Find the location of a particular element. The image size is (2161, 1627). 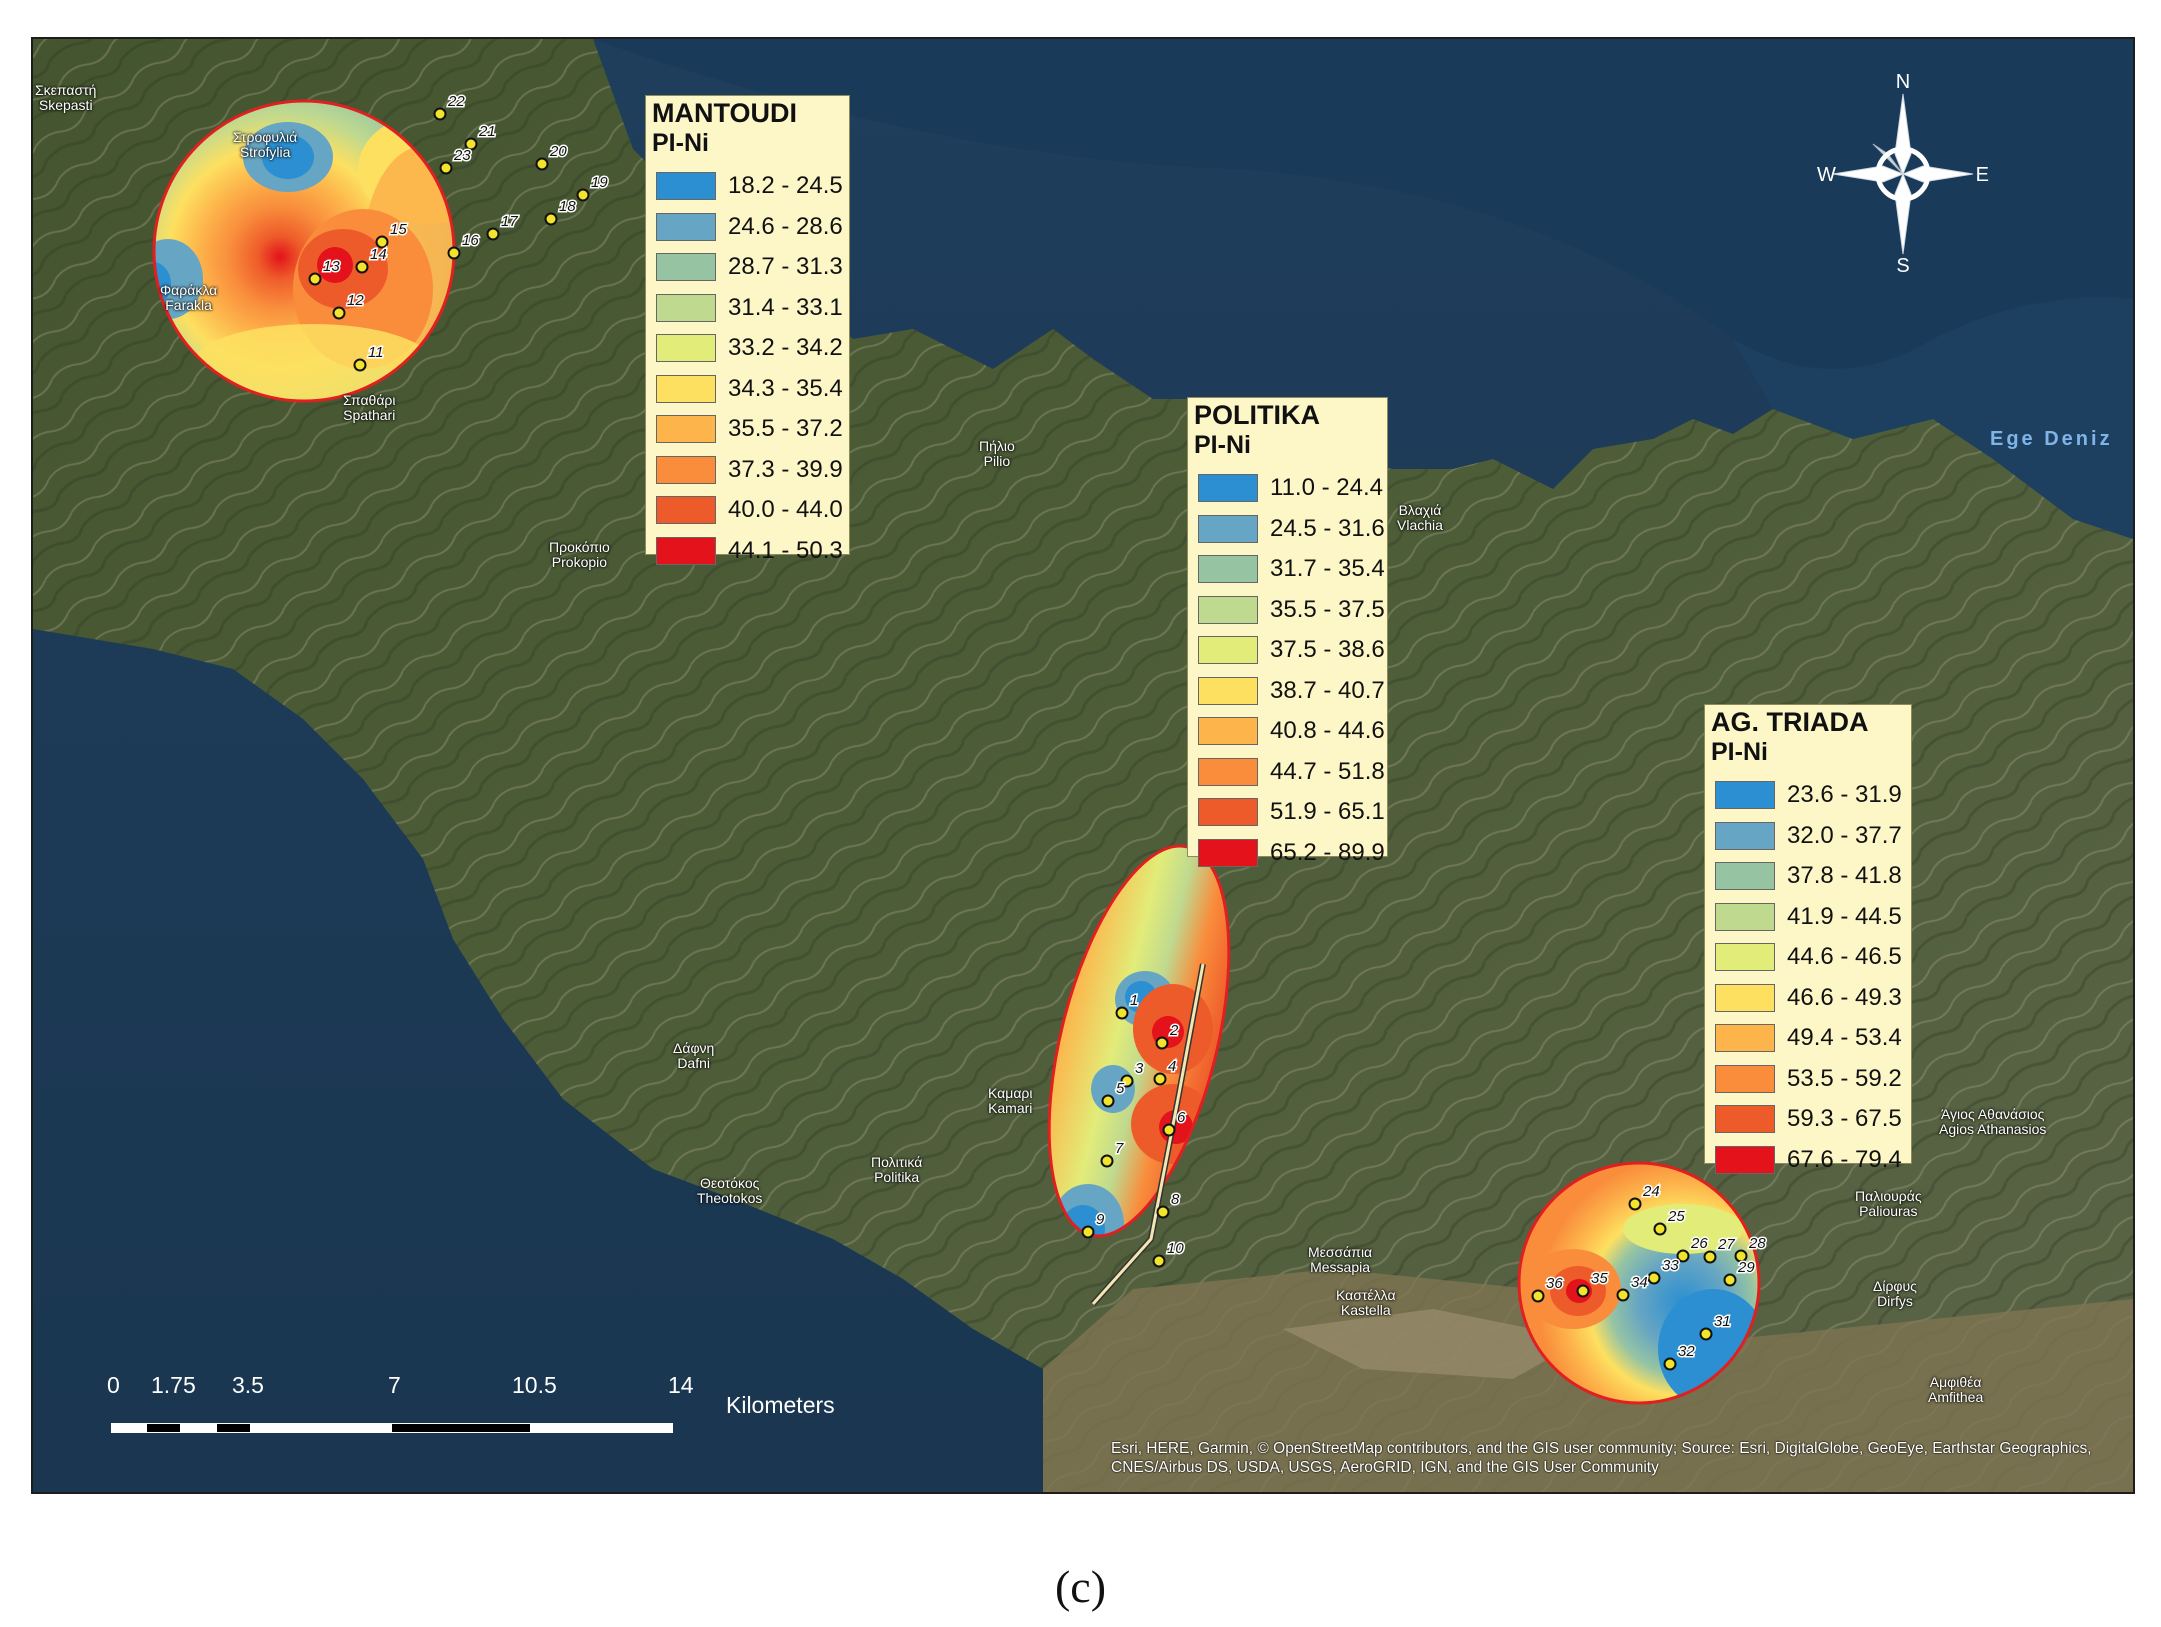

sample-point: 34 is located at coordinates (1632, 1287).